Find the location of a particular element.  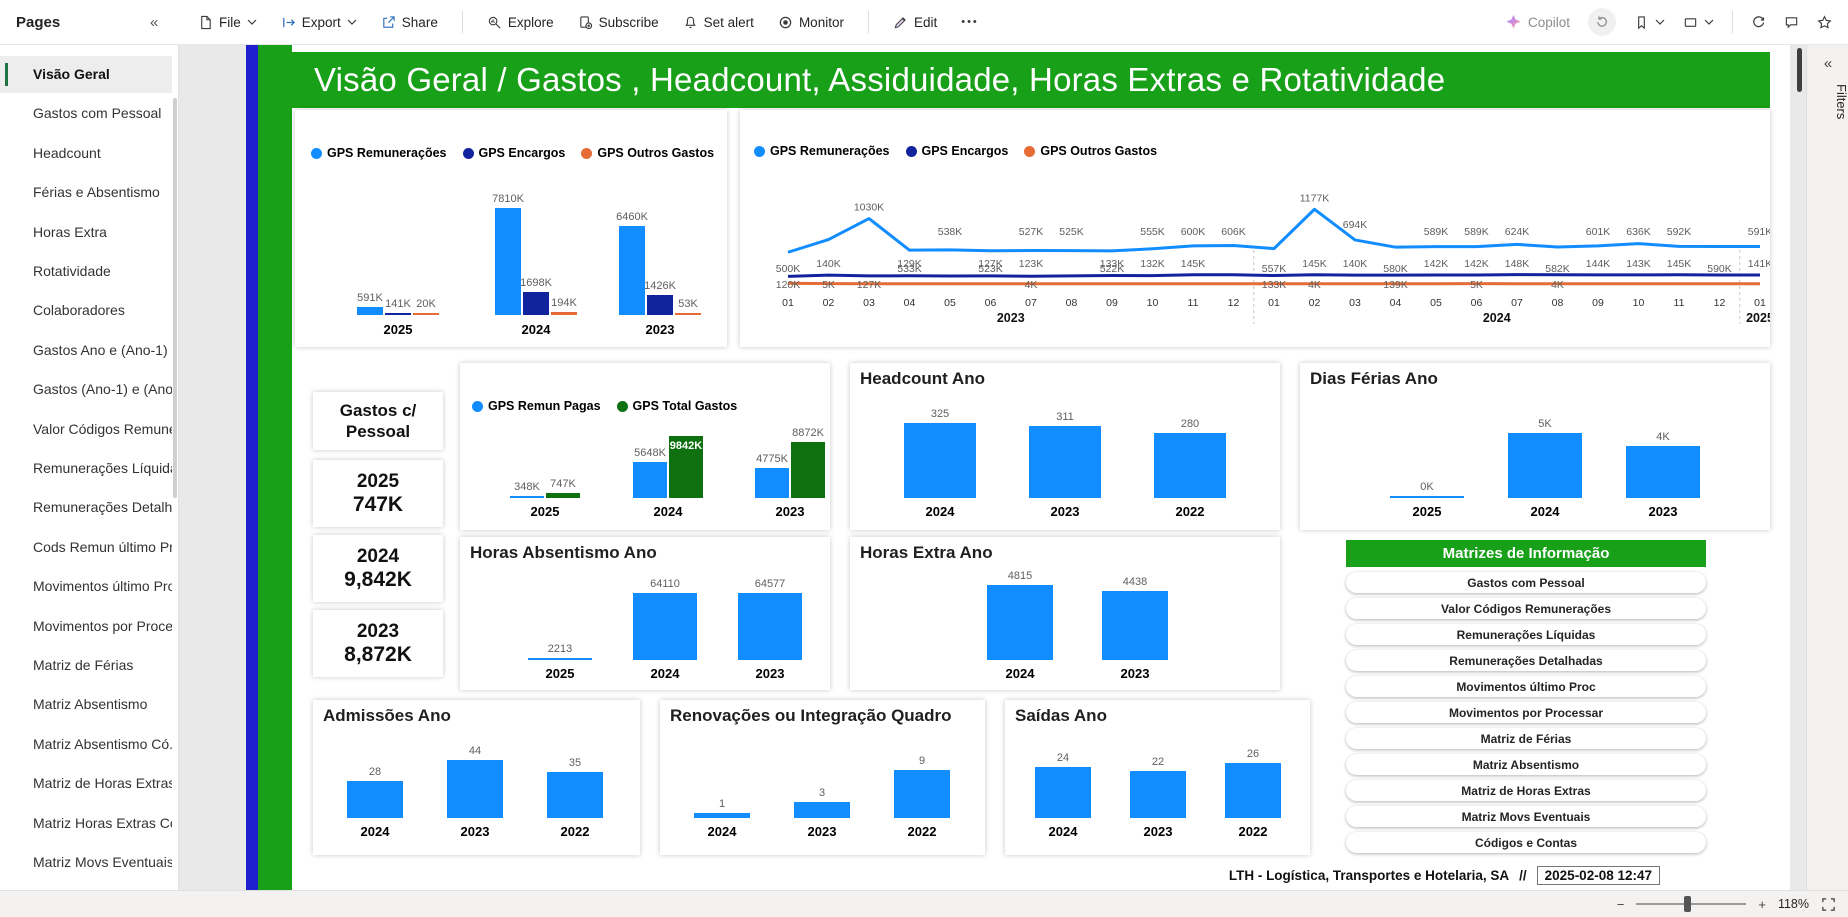

sidebar-scrollbar is located at coordinates (175, 298).